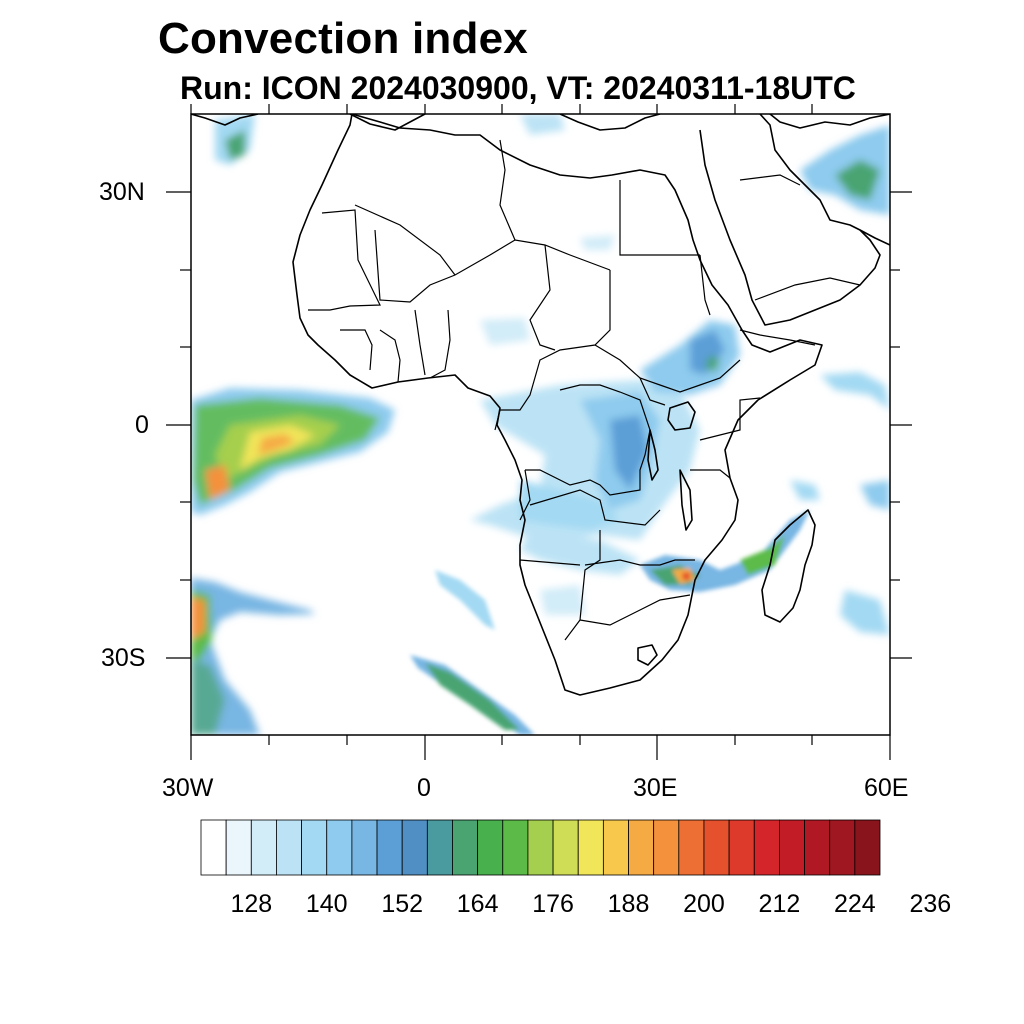 The height and width of the screenshot is (1024, 1024). What do you see at coordinates (327, 904) in the screenshot?
I see `colorbar-label: 140` at bounding box center [327, 904].